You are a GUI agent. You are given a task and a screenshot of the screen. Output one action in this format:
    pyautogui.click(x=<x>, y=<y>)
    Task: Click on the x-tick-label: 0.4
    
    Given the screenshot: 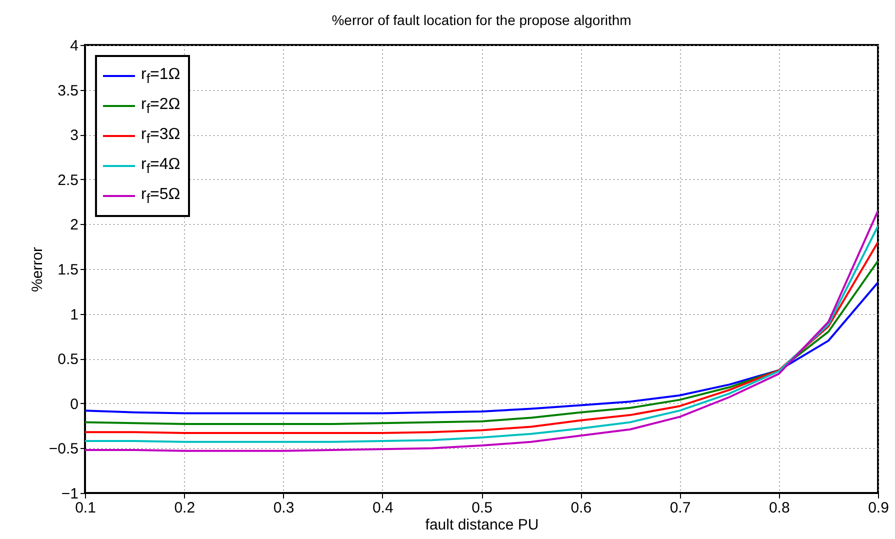 What is the action you would take?
    pyautogui.click(x=383, y=508)
    